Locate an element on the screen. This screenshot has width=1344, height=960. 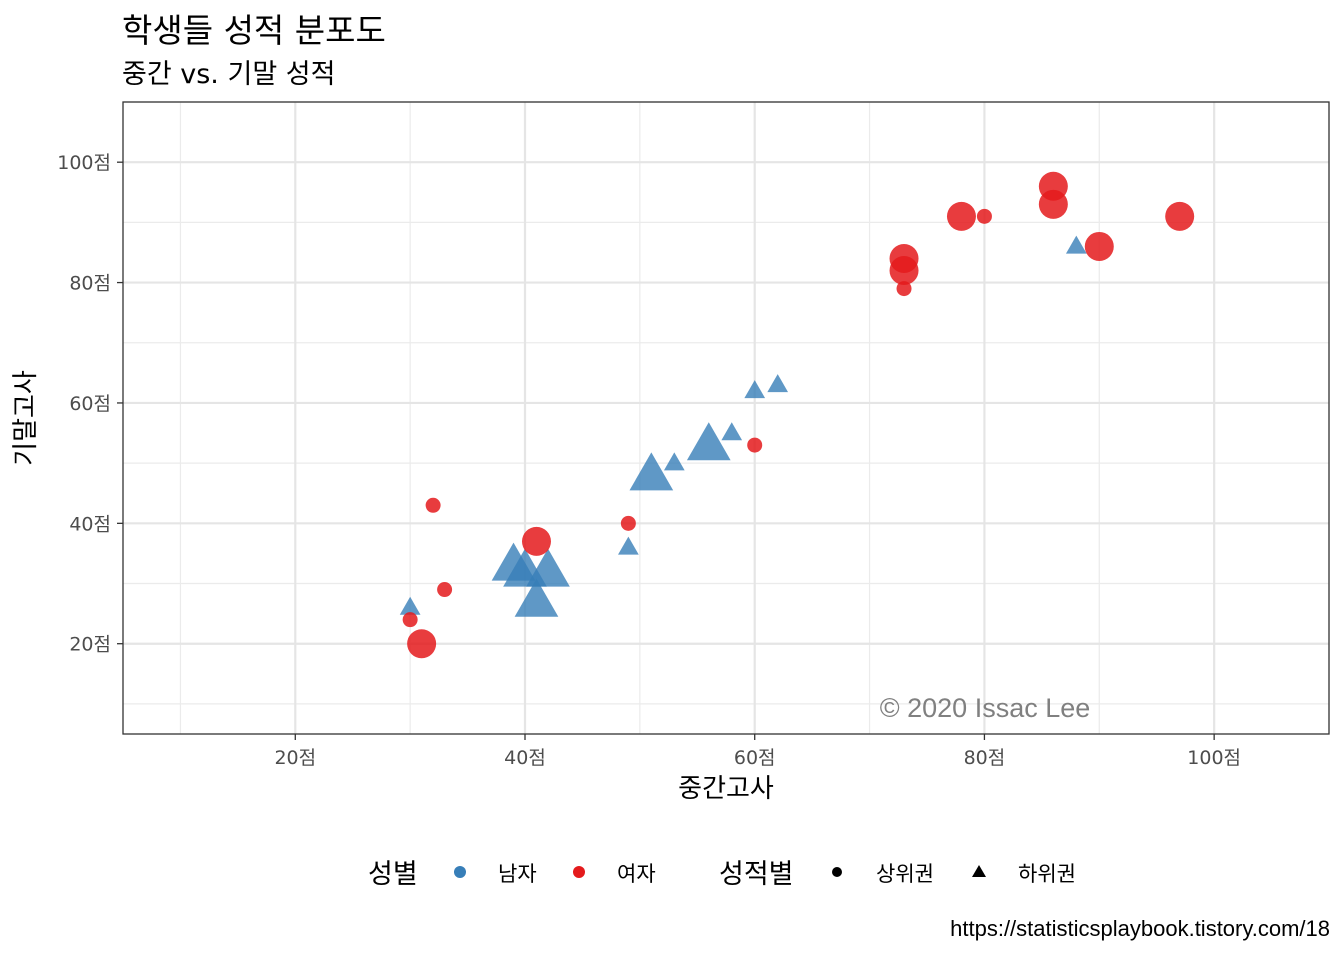
legend-label-bottom-rank: 하위권 is located at coordinates (1047, 874).